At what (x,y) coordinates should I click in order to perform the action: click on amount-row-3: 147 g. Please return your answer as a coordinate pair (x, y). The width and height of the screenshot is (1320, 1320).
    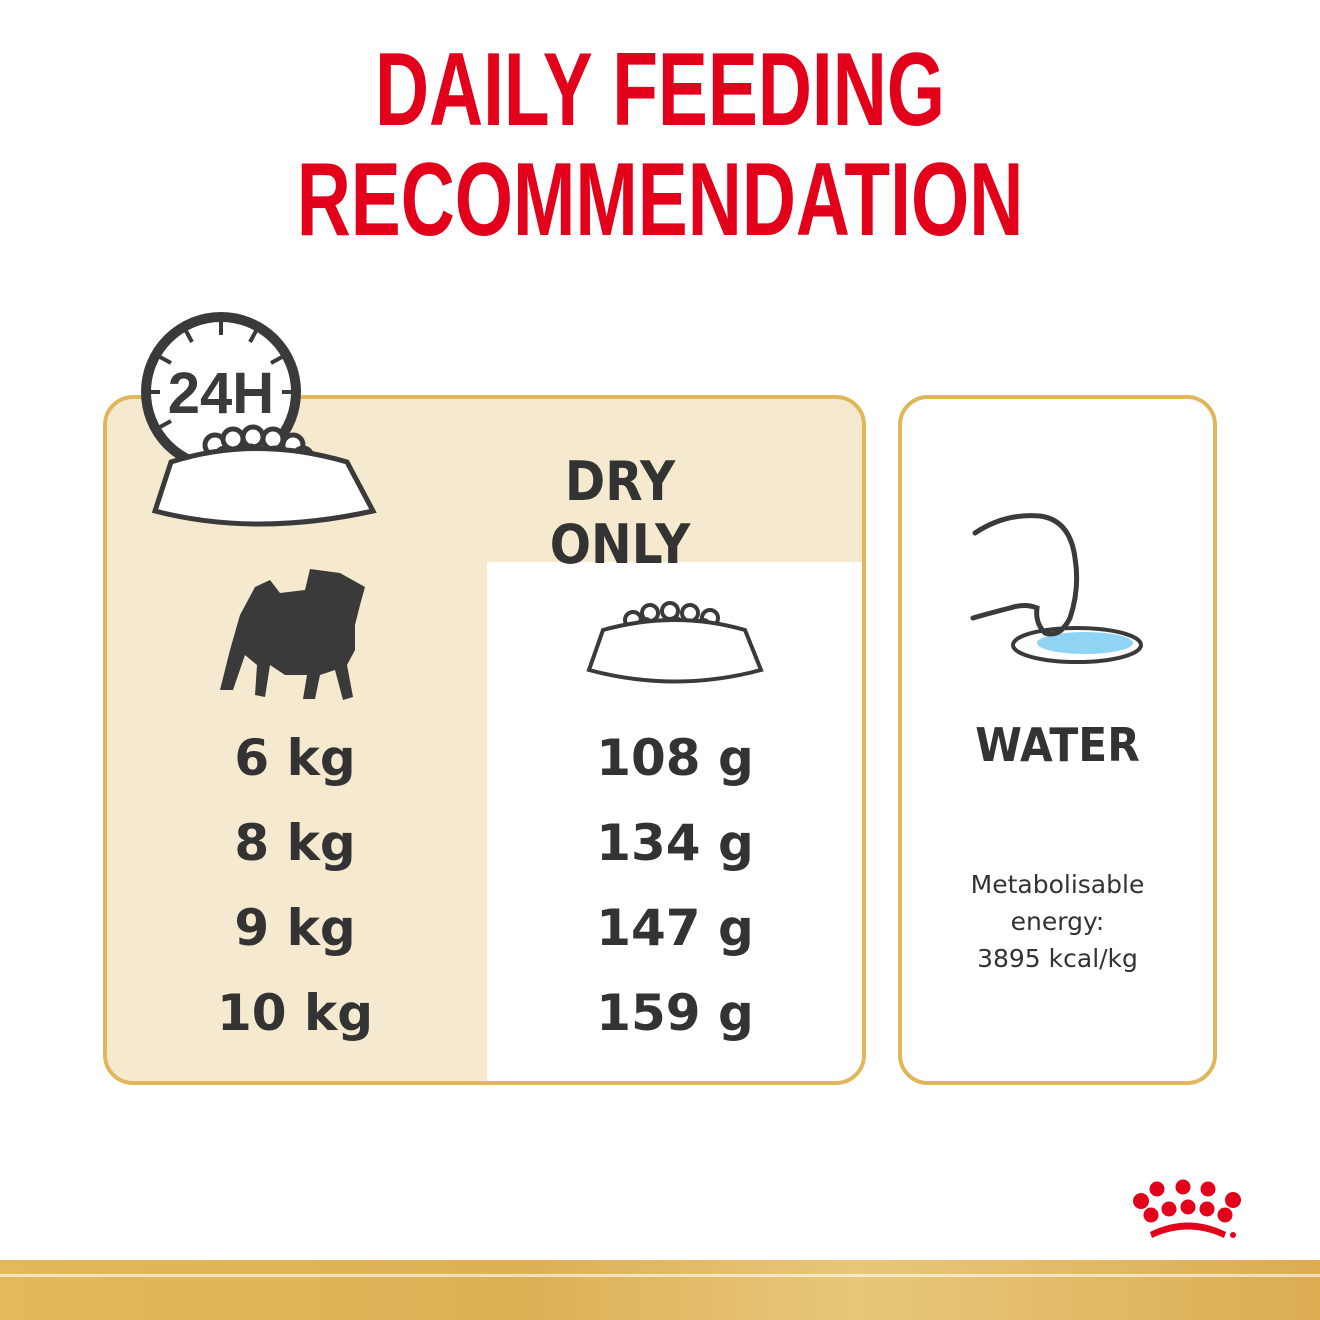
    Looking at the image, I should click on (675, 928).